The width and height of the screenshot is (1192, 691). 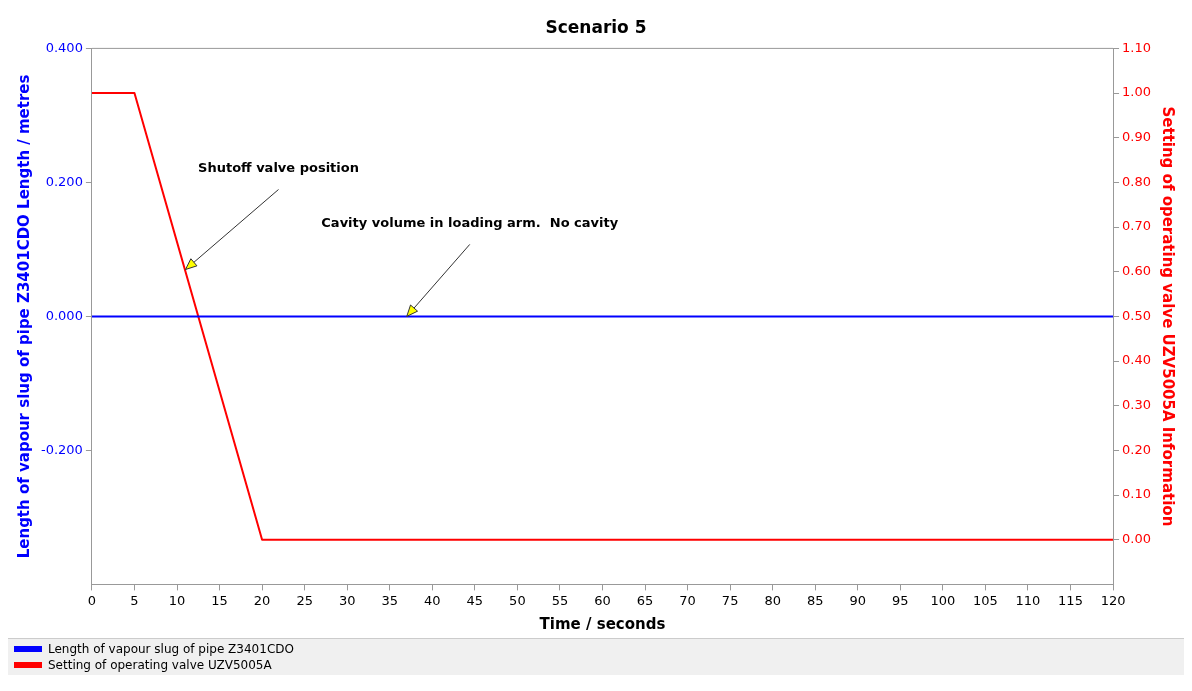 I want to click on y2-tick-label: 0.20, so click(x=1137, y=449).